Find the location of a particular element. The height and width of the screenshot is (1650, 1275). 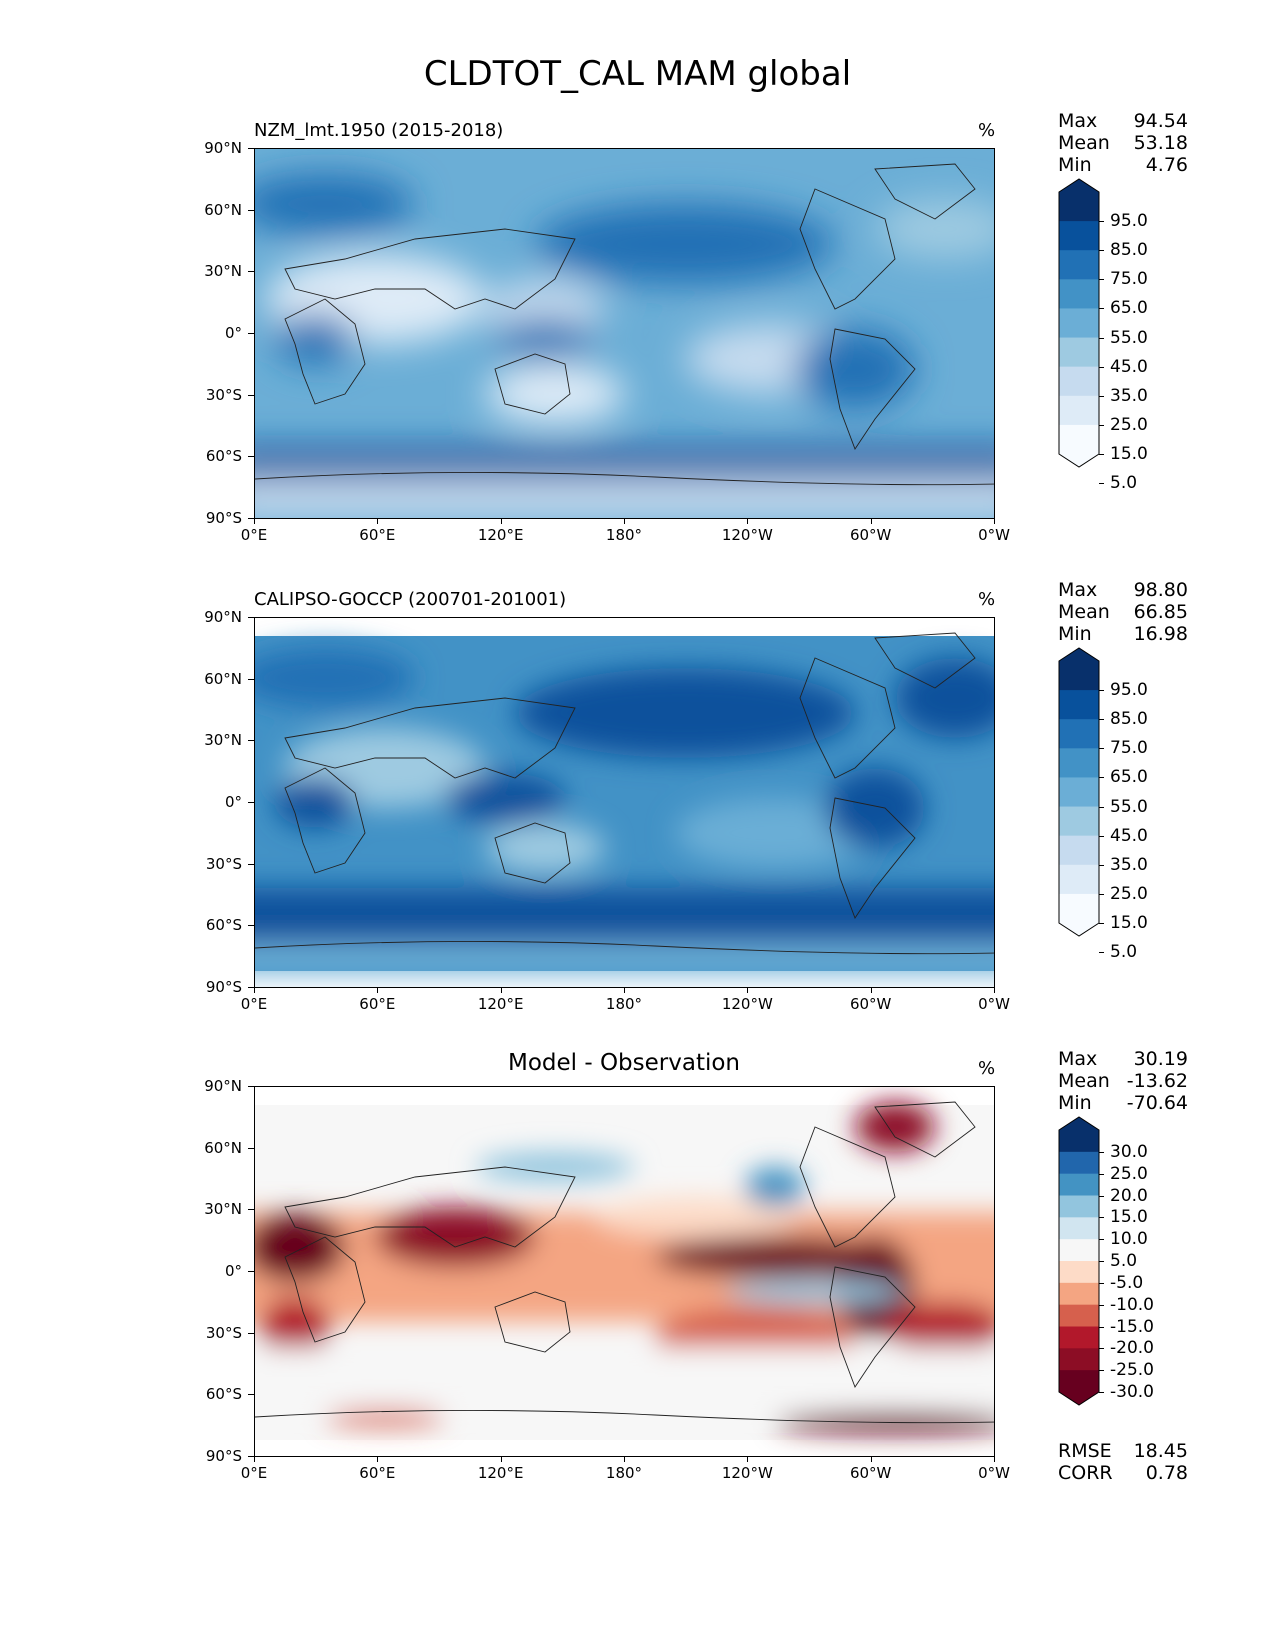

colorbar-label: 15.0 is located at coordinates (1129, 454).